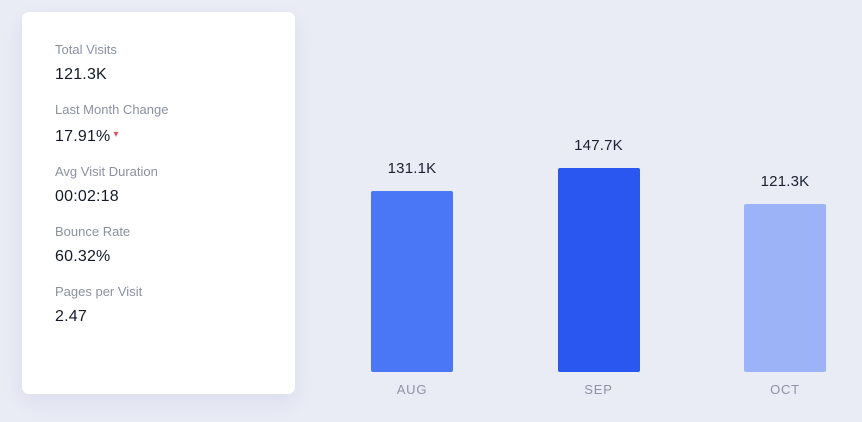 The height and width of the screenshot is (422, 862). I want to click on stat-label-last-month-change: Last Month Change, so click(112, 109).